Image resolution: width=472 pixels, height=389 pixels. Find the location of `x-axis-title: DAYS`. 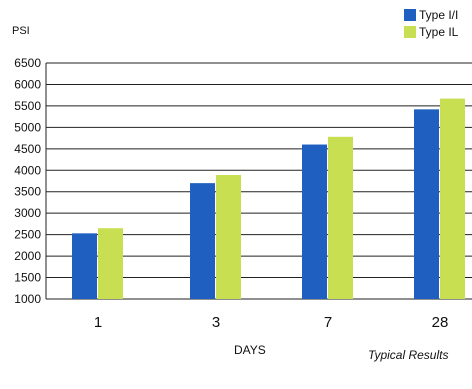

x-axis-title: DAYS is located at coordinates (250, 350).